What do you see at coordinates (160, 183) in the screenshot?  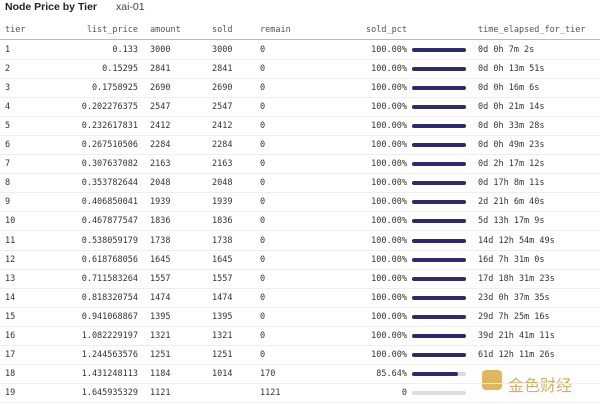 I see `table-cell: 2048` at bounding box center [160, 183].